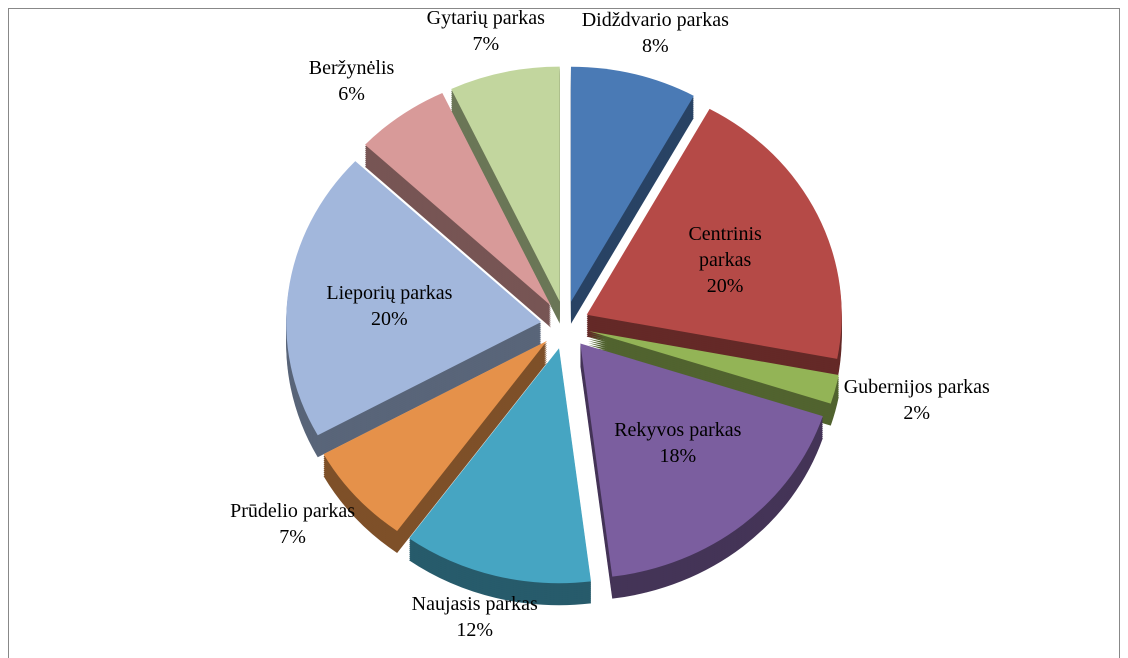  Describe the element at coordinates (389, 292) in the screenshot. I see `category-label: Lieporių parkas` at that location.